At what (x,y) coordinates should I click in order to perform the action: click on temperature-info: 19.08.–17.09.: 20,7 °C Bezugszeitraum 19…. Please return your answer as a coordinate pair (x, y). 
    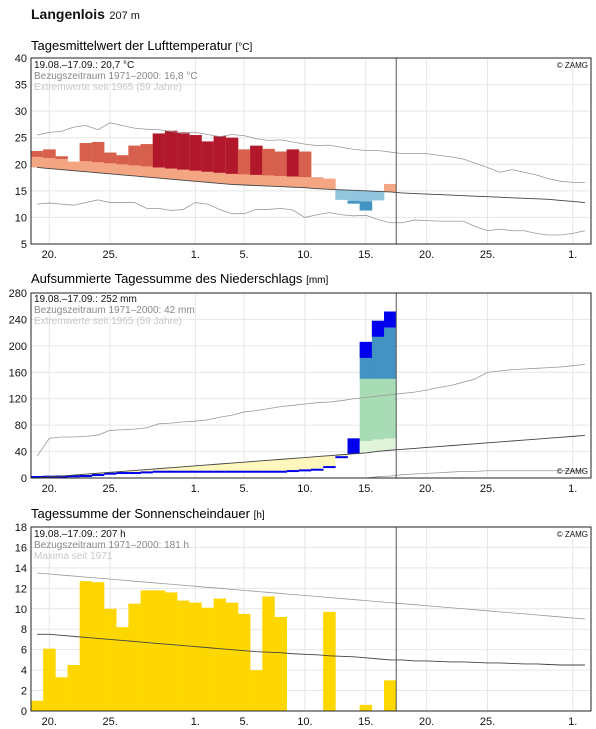
    Looking at the image, I should click on (311, 76).